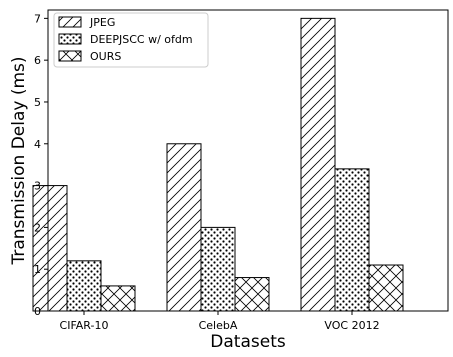 This screenshot has height=357, width=453. What do you see at coordinates (141, 39) in the screenshot?
I see `legend-label-1: DEEPJSCC w/ ofdm` at bounding box center [141, 39].